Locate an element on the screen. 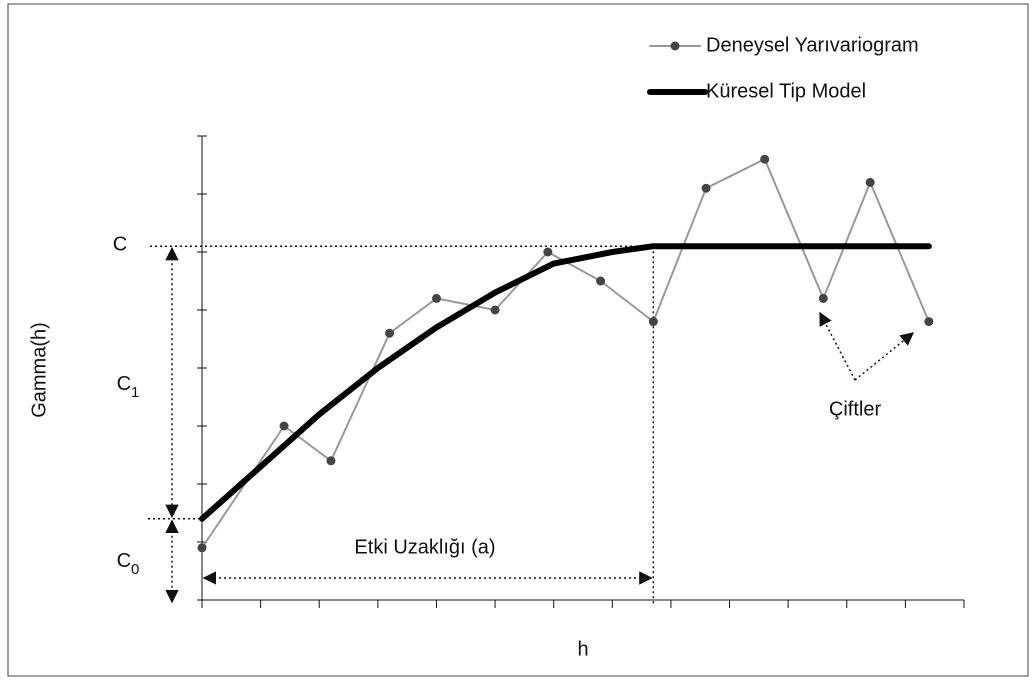 Image resolution: width=1033 pixels, height=680 pixels. nugget-label: C0 is located at coordinates (128, 564).